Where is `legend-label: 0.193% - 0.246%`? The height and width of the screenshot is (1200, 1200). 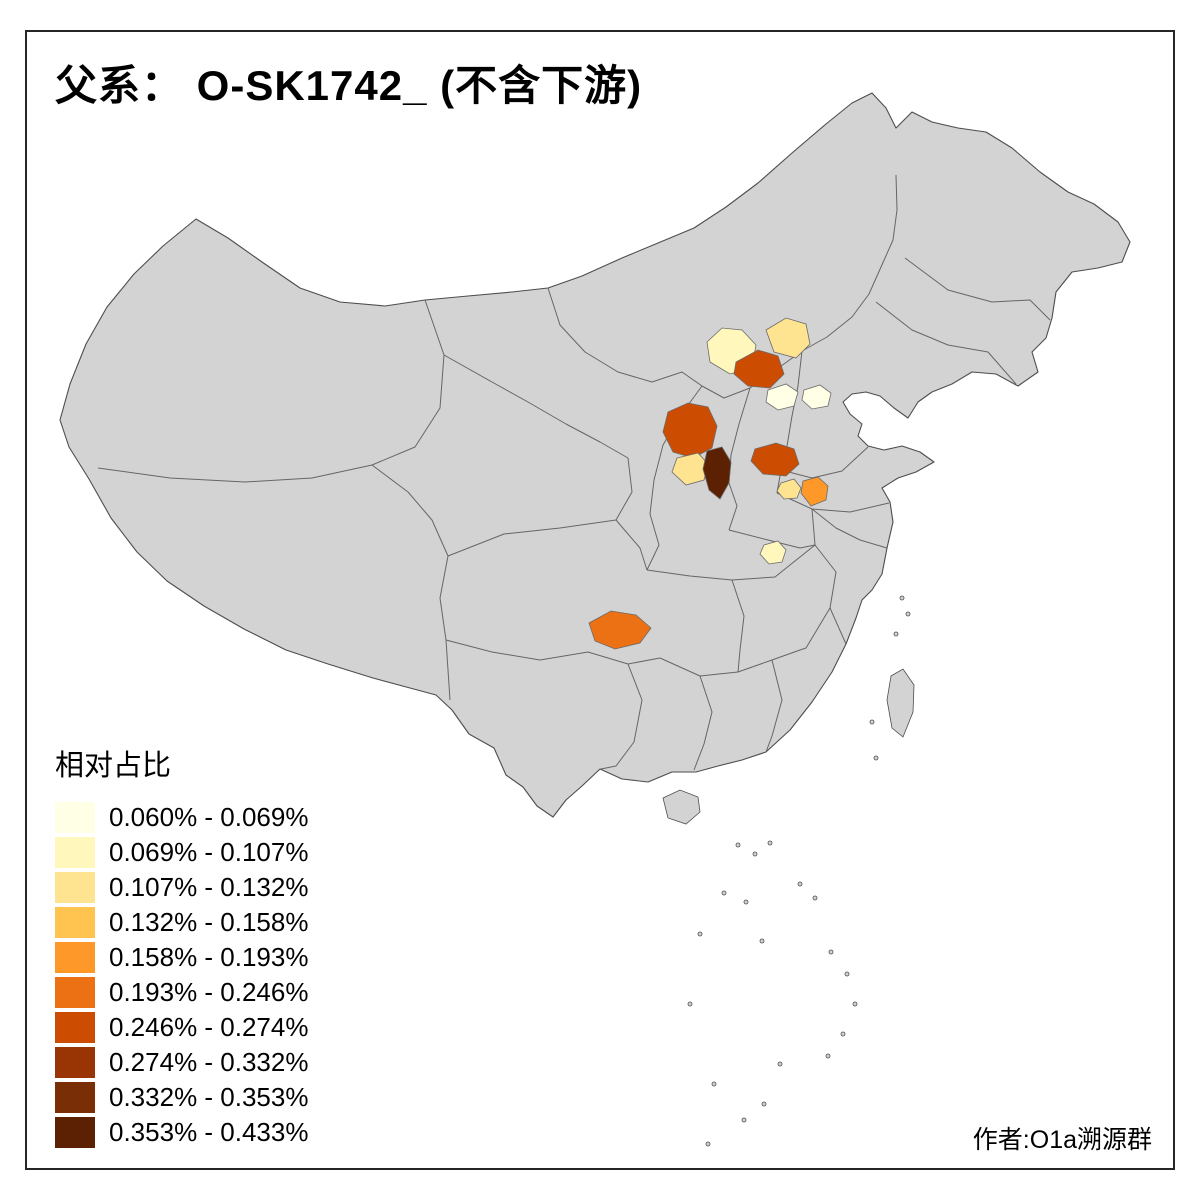 legend-label: 0.193% - 0.246% is located at coordinates (209, 991).